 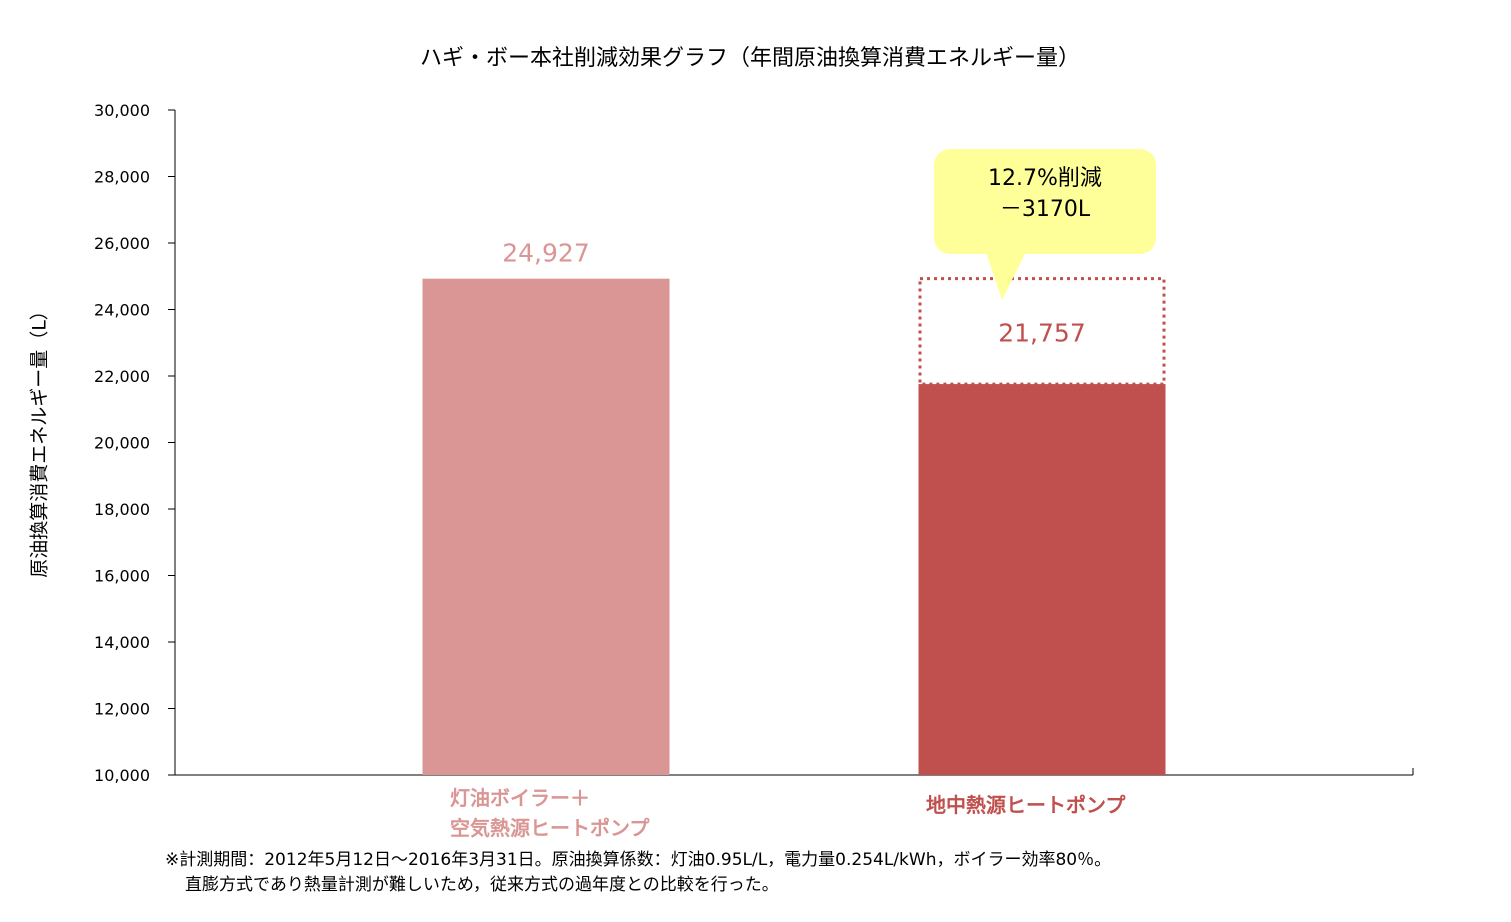 I want to click on y-tick-label: 22,000, so click(x=122, y=376).